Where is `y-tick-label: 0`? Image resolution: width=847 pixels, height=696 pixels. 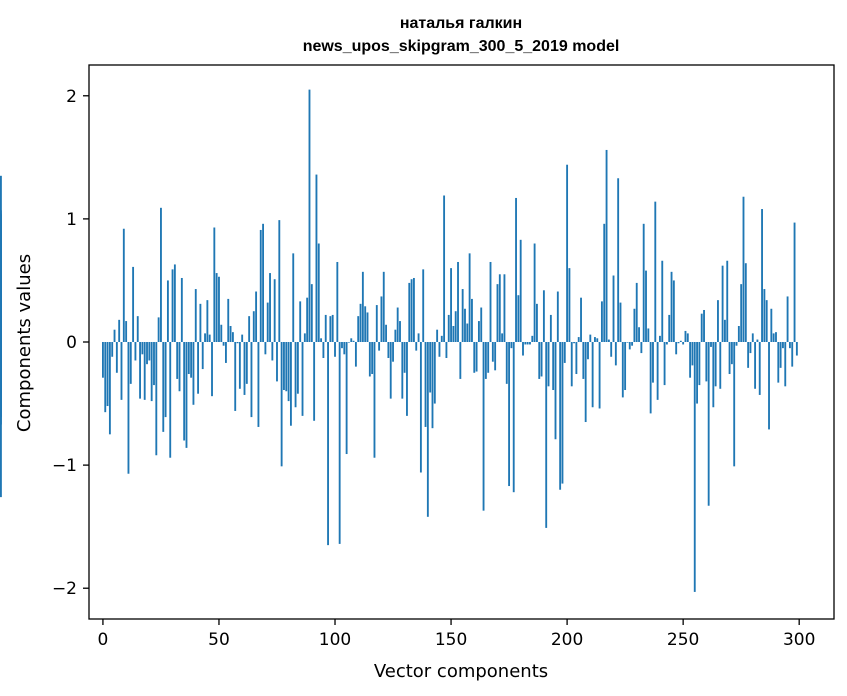 y-tick-label: 0 is located at coordinates (71, 343).